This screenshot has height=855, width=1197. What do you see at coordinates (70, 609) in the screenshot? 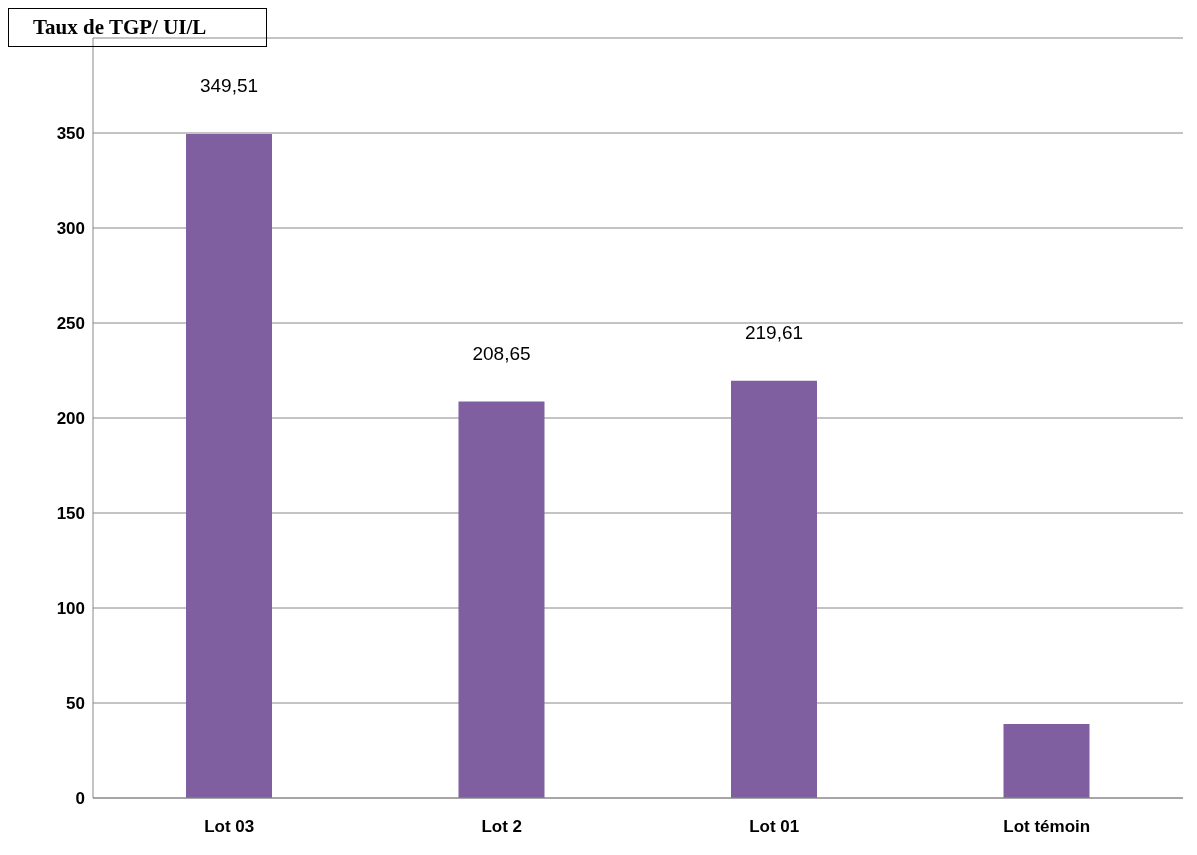
I see `y-tick-label: 100` at bounding box center [70, 609].